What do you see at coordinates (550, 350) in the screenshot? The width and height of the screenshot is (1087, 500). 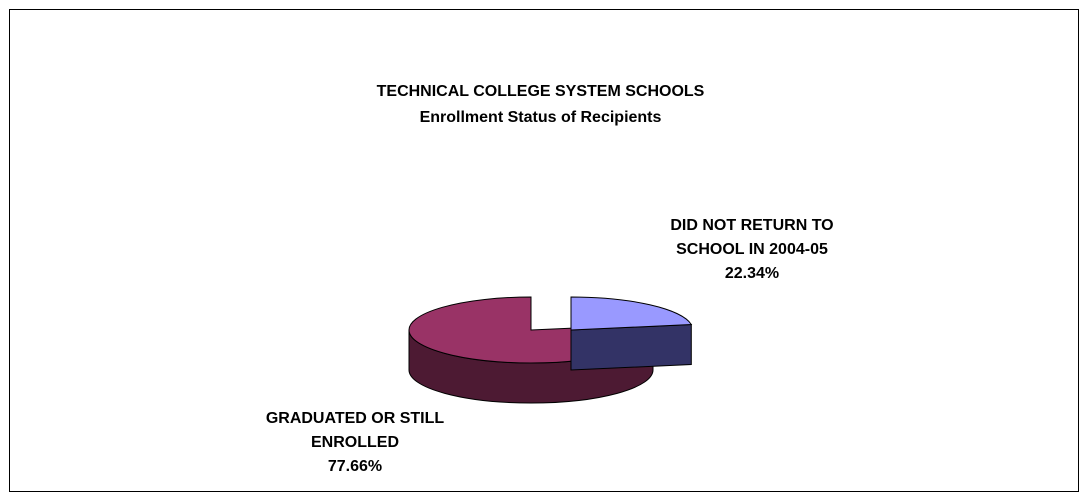 I see `pie-layer` at bounding box center [550, 350].